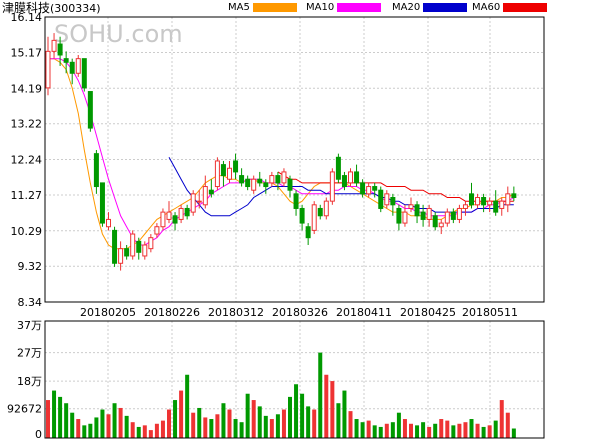 This screenshot has height=440, width=600. What do you see at coordinates (236, 312) in the screenshot?
I see `date-tick-label: 20180312` at bounding box center [236, 312].